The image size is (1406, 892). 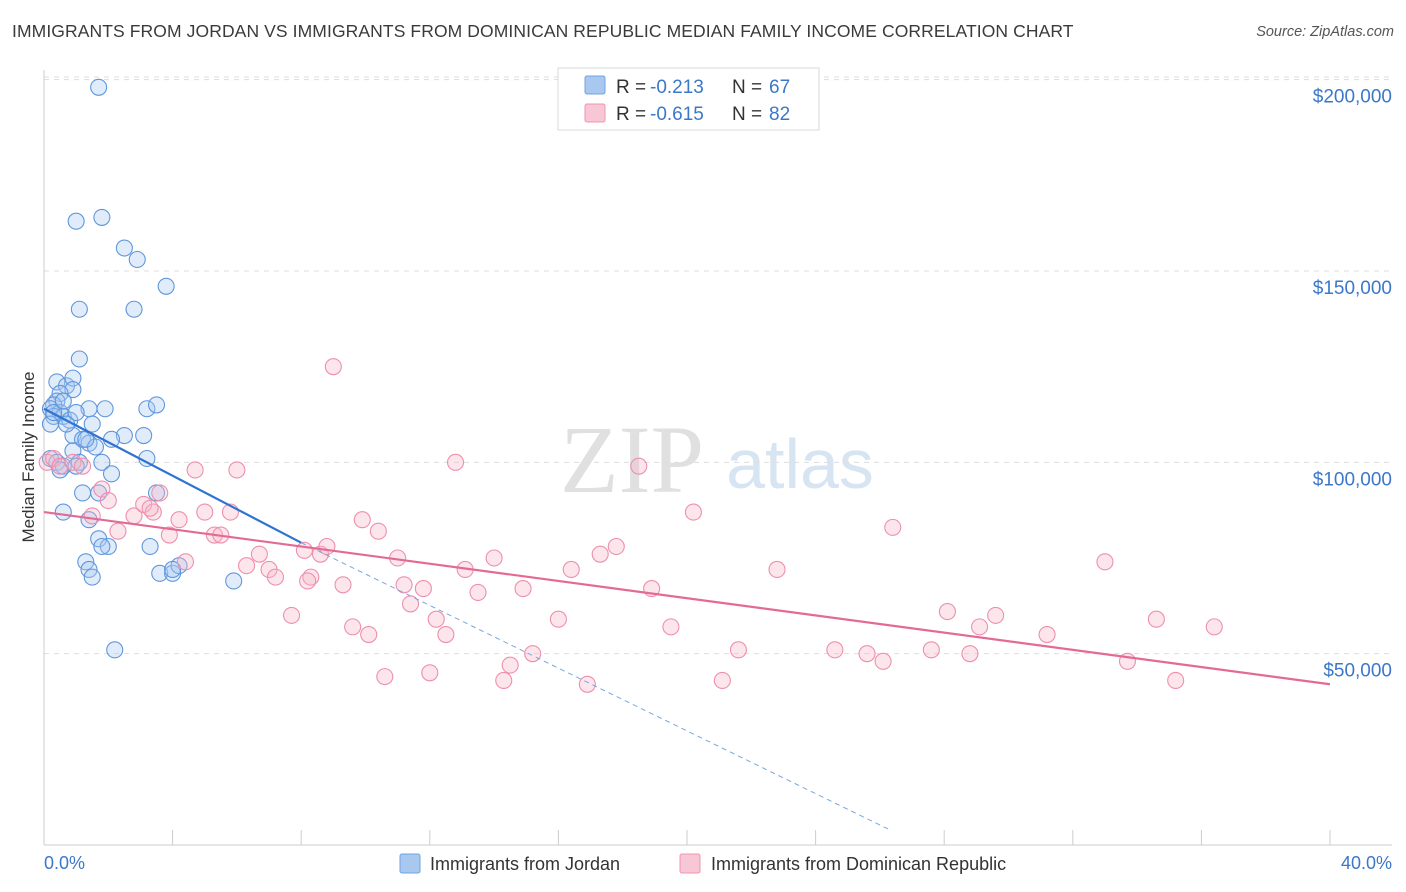 I want to click on watermark-zip: ZIP, so click(x=632, y=459).